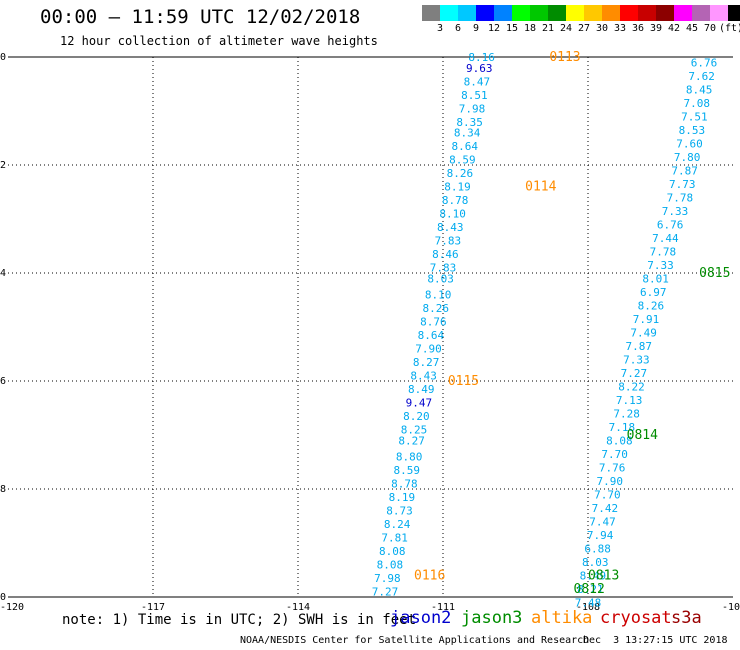 The image size is (740, 650). I want to click on wave-height-value: 7.81, so click(394, 538).